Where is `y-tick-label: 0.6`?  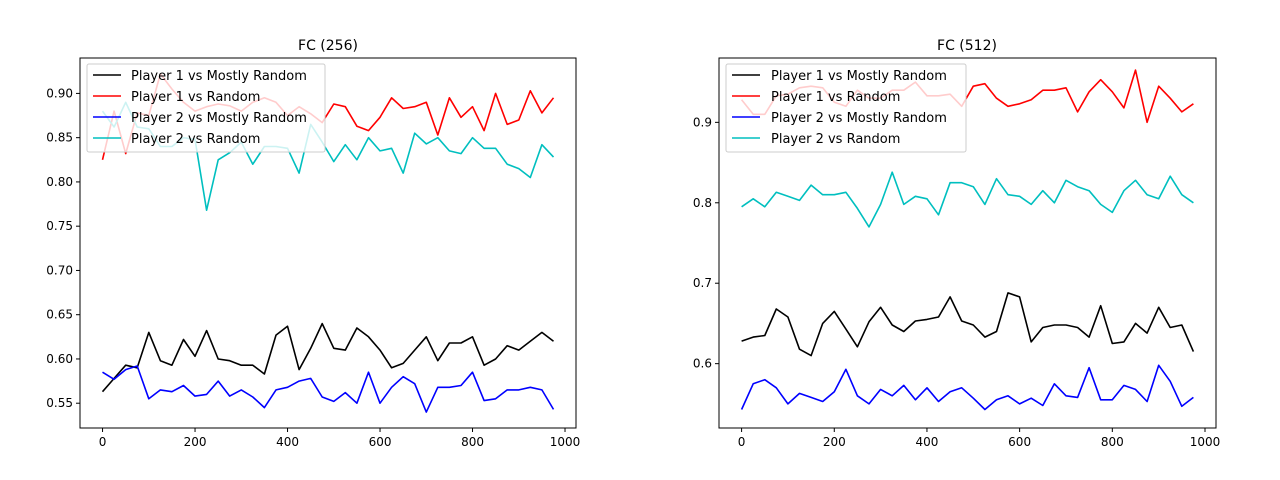
y-tick-label: 0.6 is located at coordinates (702, 364).